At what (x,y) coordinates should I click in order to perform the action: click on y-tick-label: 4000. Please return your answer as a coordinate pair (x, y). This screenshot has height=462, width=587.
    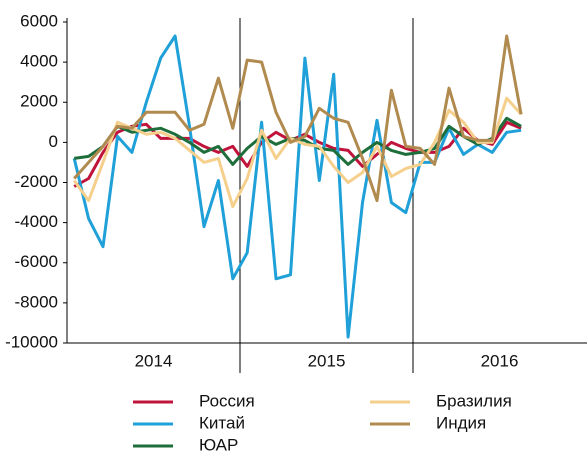
    Looking at the image, I should click on (39, 61).